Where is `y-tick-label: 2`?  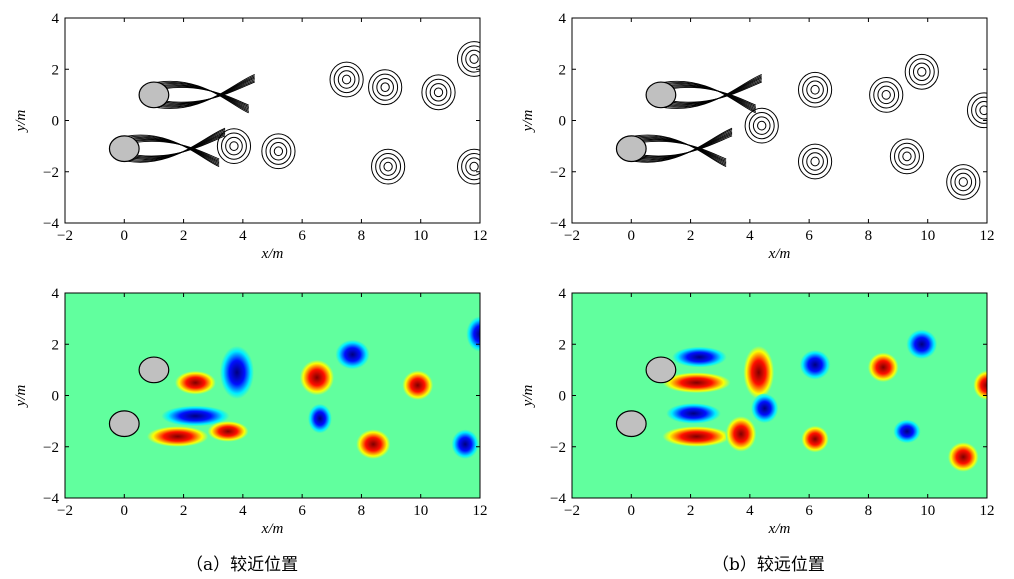
y-tick-label: 2 is located at coordinates (56, 345).